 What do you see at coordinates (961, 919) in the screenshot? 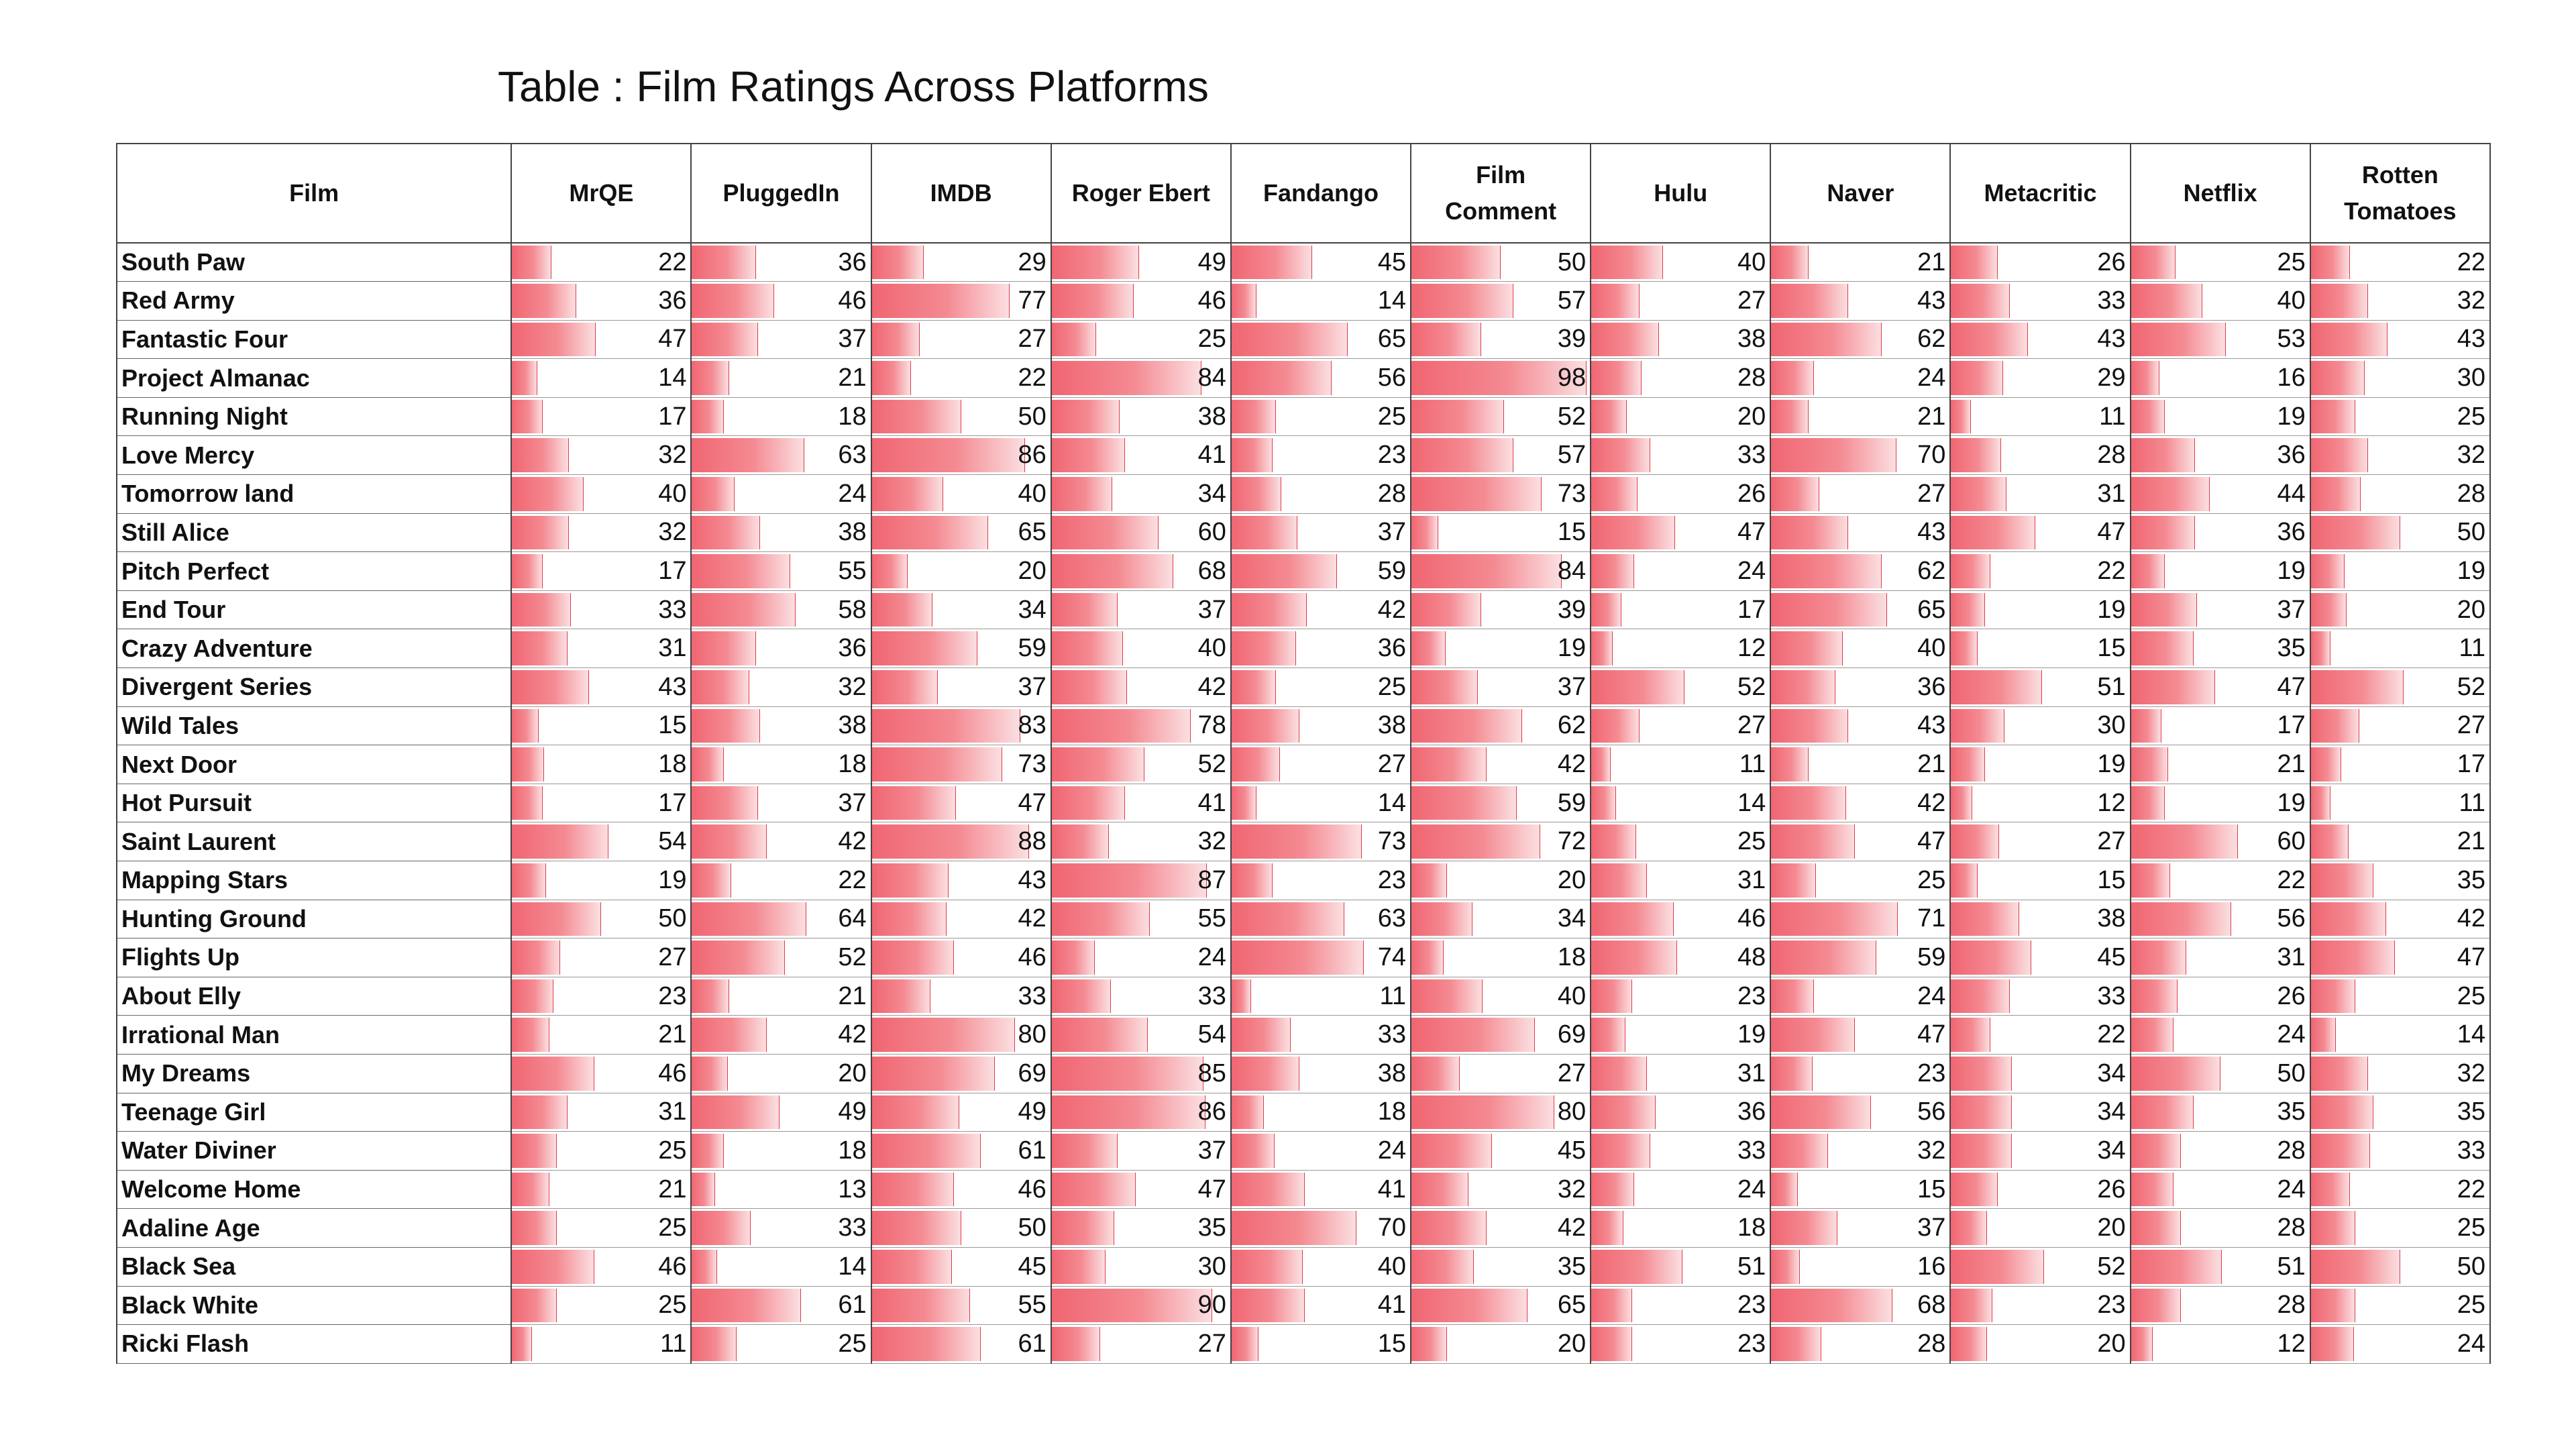
I see `rating-cell: 42` at bounding box center [961, 919].